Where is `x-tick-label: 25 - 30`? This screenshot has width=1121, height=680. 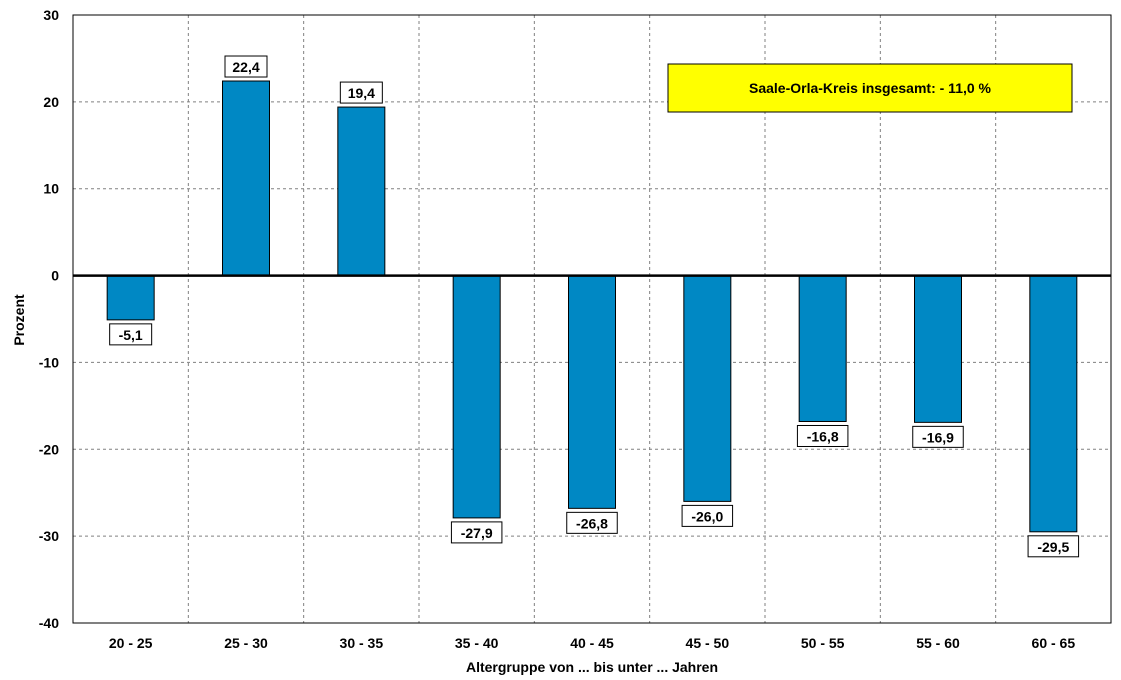
x-tick-label: 25 - 30 is located at coordinates (246, 643).